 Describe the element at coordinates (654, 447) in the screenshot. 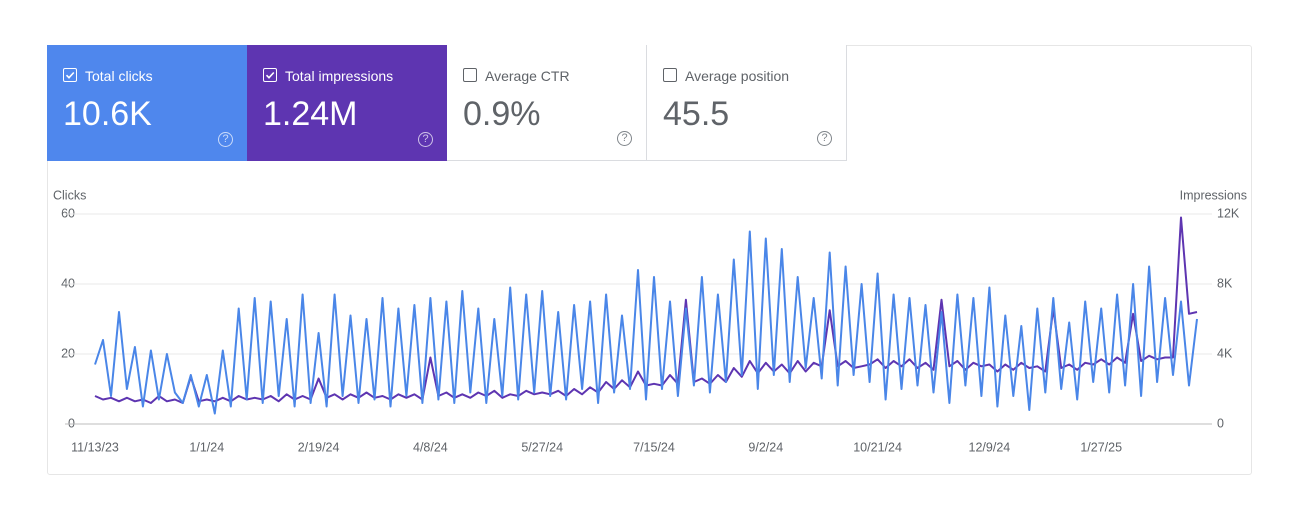

I see `x-tick-label: 7/15/24` at that location.